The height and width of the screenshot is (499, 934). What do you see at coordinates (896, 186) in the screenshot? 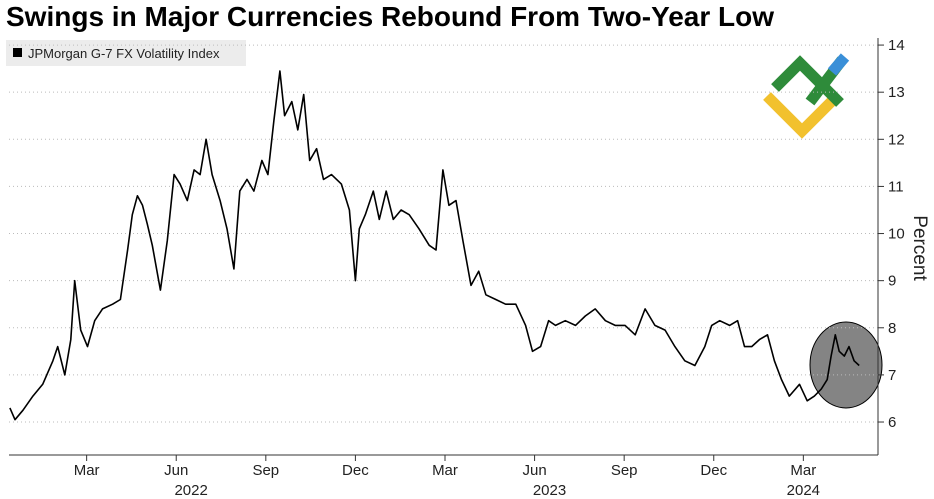
I see `y-tick-label: 11` at bounding box center [896, 186].